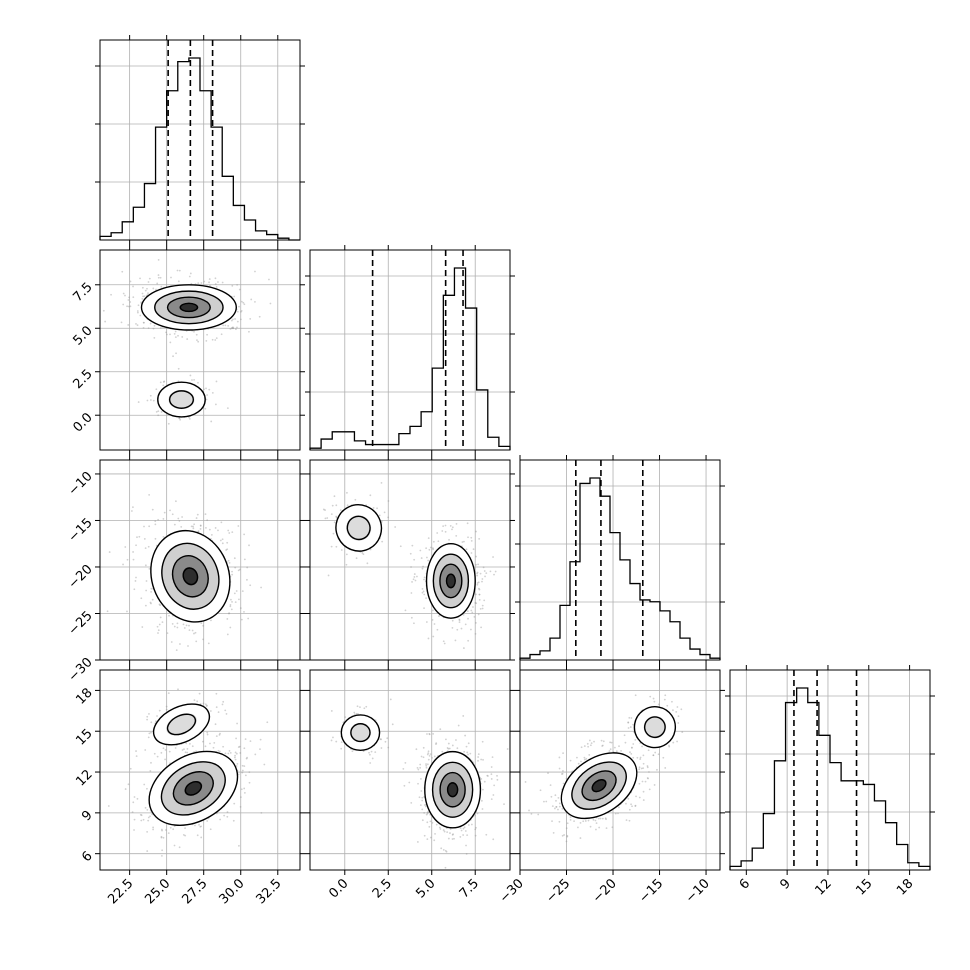  What do you see at coordinates (157, 891) in the screenshot?
I see `x-tick-label: 25.0` at bounding box center [157, 891].